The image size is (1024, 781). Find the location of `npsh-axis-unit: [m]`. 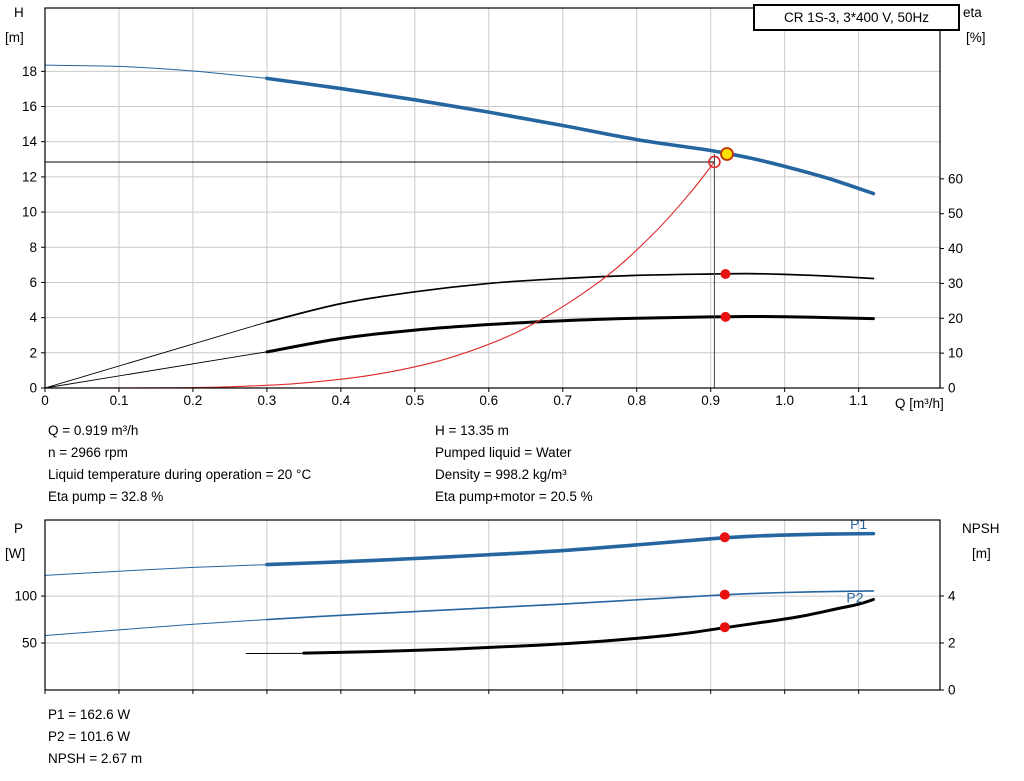

npsh-axis-unit: [m] is located at coordinates (981, 553).